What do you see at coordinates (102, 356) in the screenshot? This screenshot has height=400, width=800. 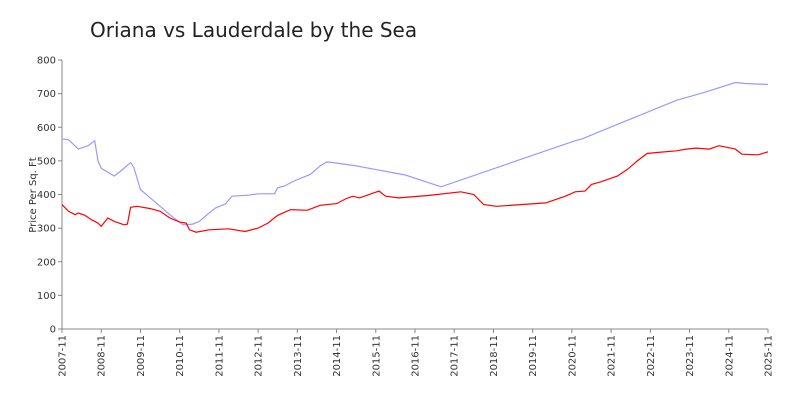 I see `x-tick-label: 2008-11` at bounding box center [102, 356].